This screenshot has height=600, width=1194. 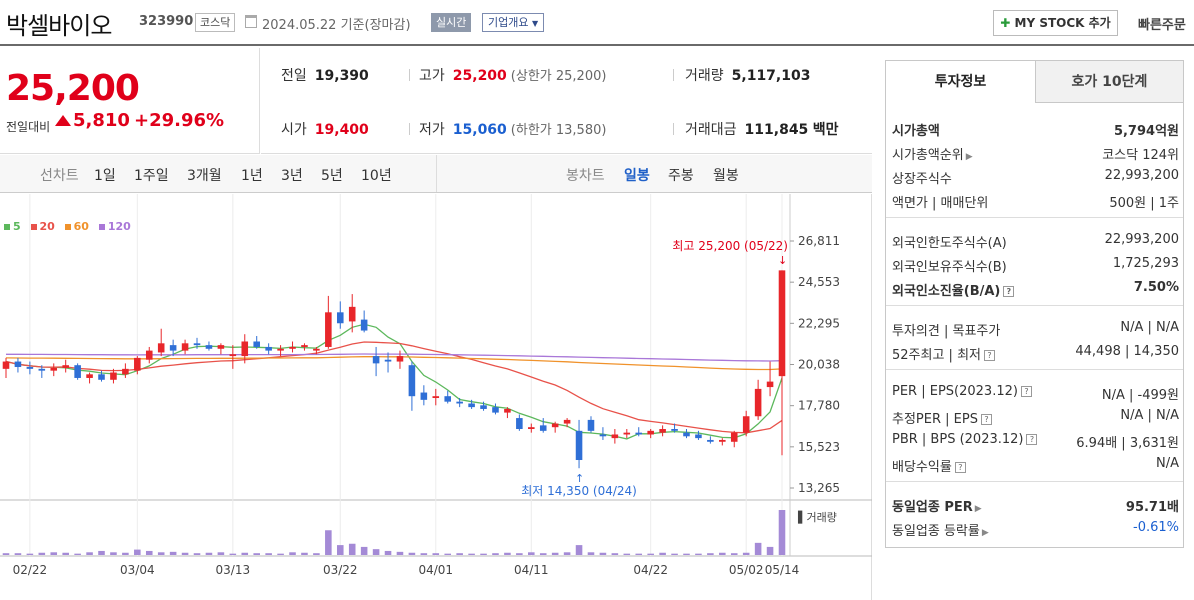 What do you see at coordinates (376, 176) in the screenshot?
I see `period-10y: 10년` at bounding box center [376, 176].